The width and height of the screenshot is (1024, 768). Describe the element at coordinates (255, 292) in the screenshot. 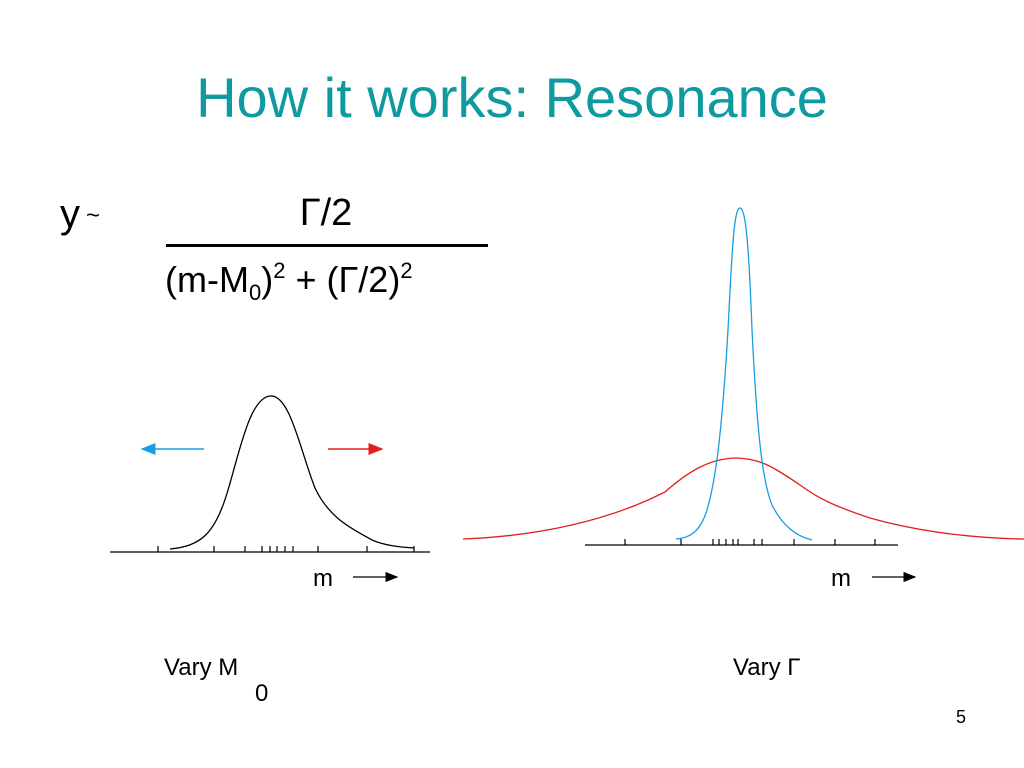

I see `den-sub: 0` at that location.